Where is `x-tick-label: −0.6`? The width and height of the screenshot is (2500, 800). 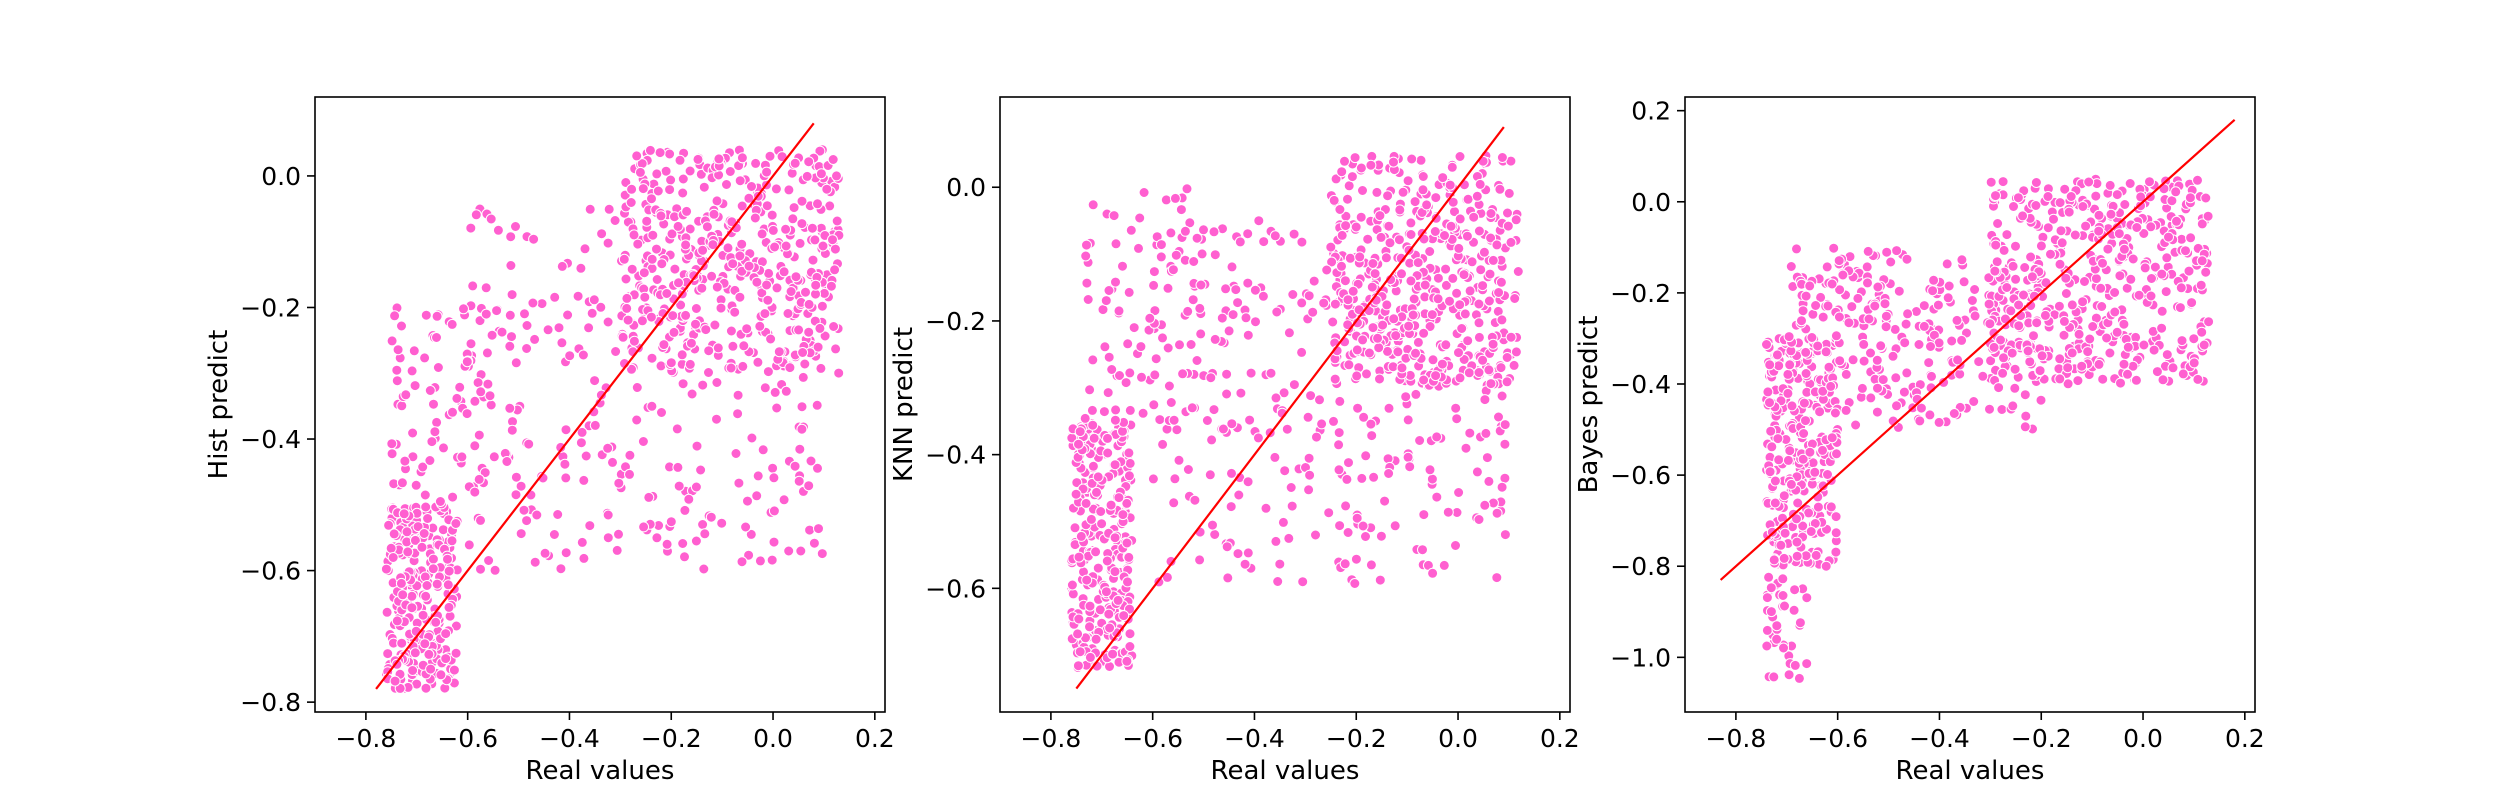 x-tick-label: −0.6 is located at coordinates (1837, 738).